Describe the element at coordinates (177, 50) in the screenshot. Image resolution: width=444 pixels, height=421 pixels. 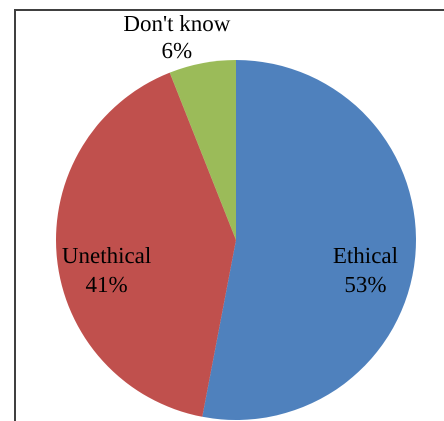
I see `data-label: 6%` at that location.